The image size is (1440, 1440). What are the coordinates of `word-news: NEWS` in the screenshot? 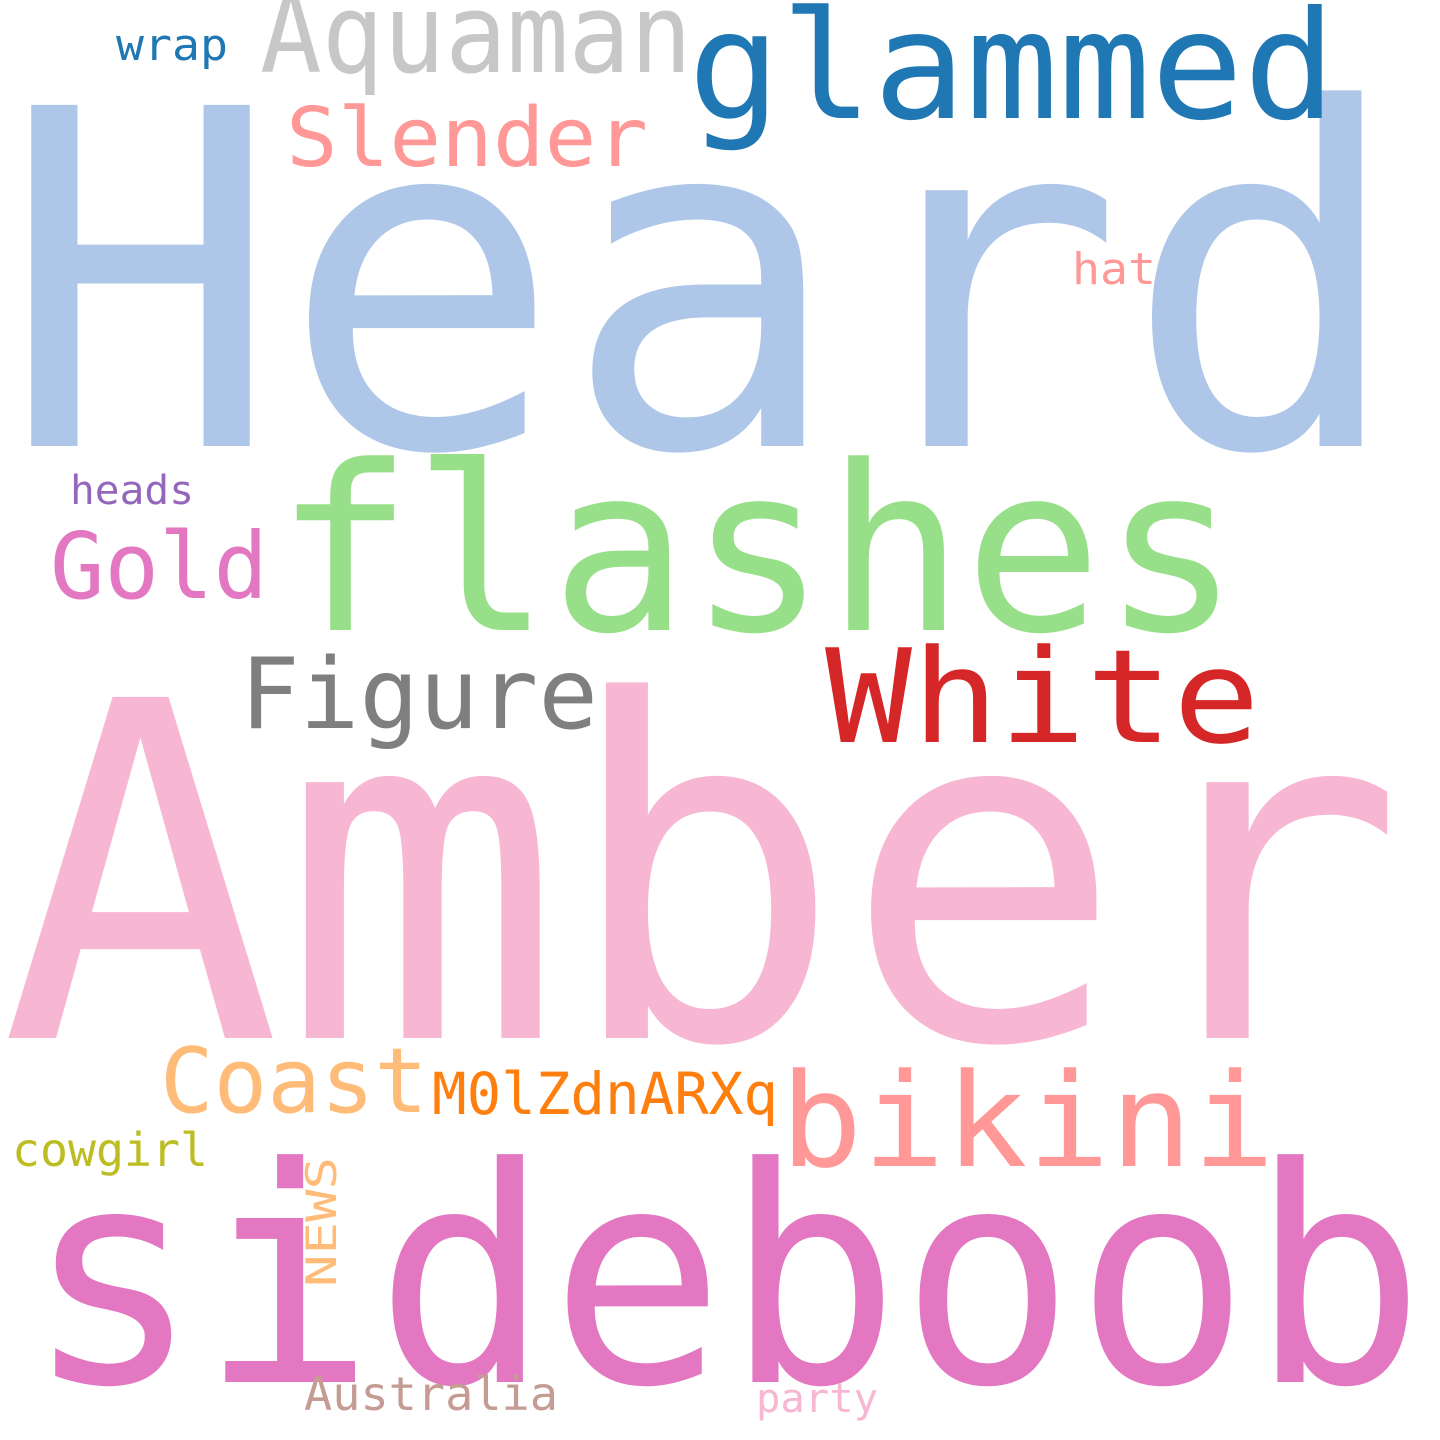 It's located at (321, 1222).